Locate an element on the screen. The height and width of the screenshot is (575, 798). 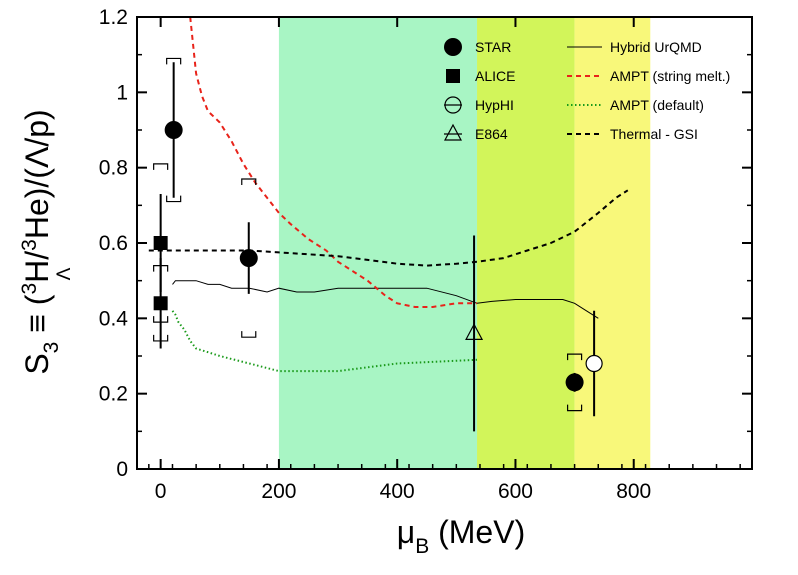
legend-item-e864: E864 is located at coordinates (476, 132).